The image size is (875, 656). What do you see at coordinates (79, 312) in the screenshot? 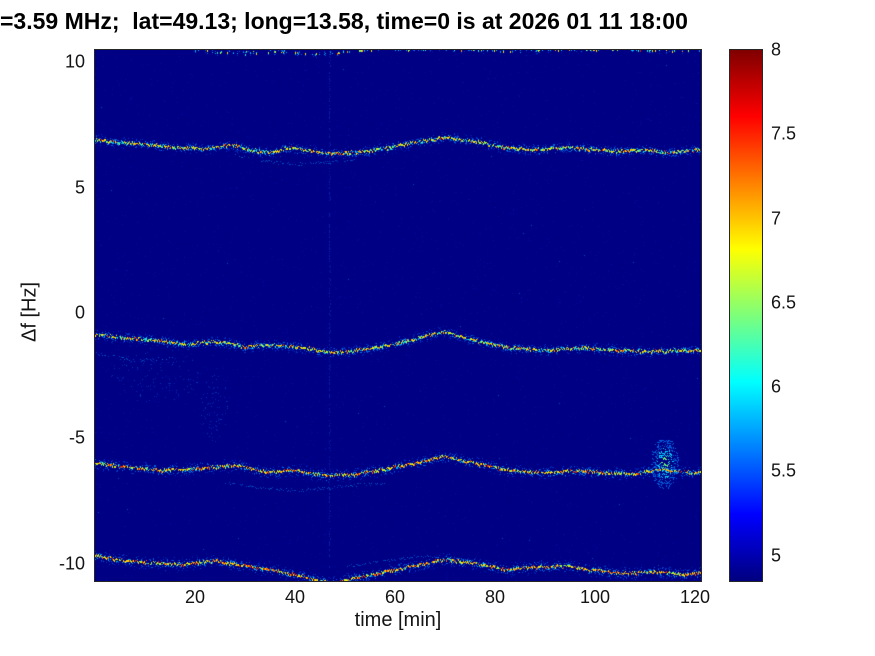
I see `y-tick-label: 0` at bounding box center [79, 312].